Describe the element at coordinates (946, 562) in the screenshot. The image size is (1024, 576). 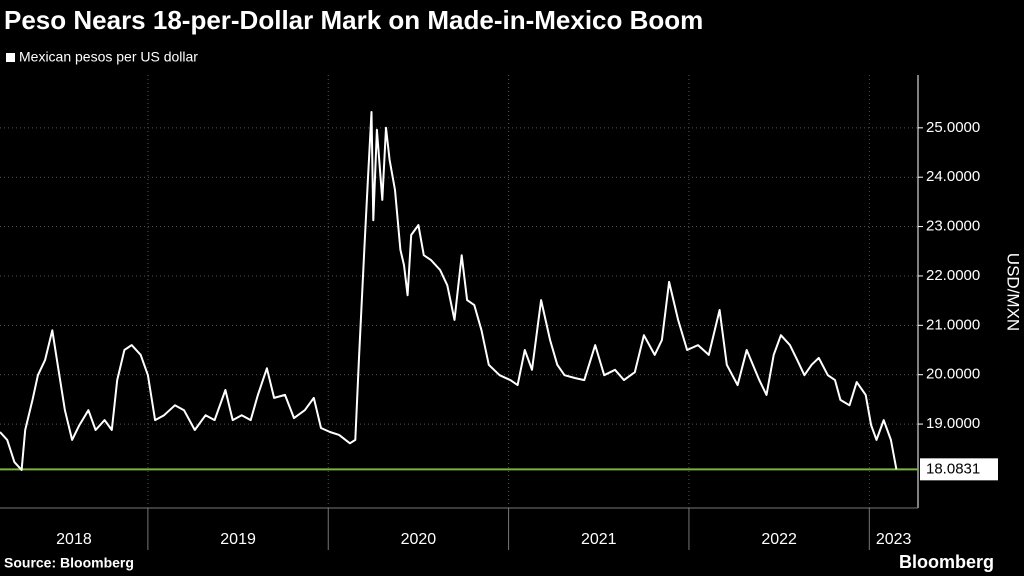
I see `brand: Bloomberg` at that location.